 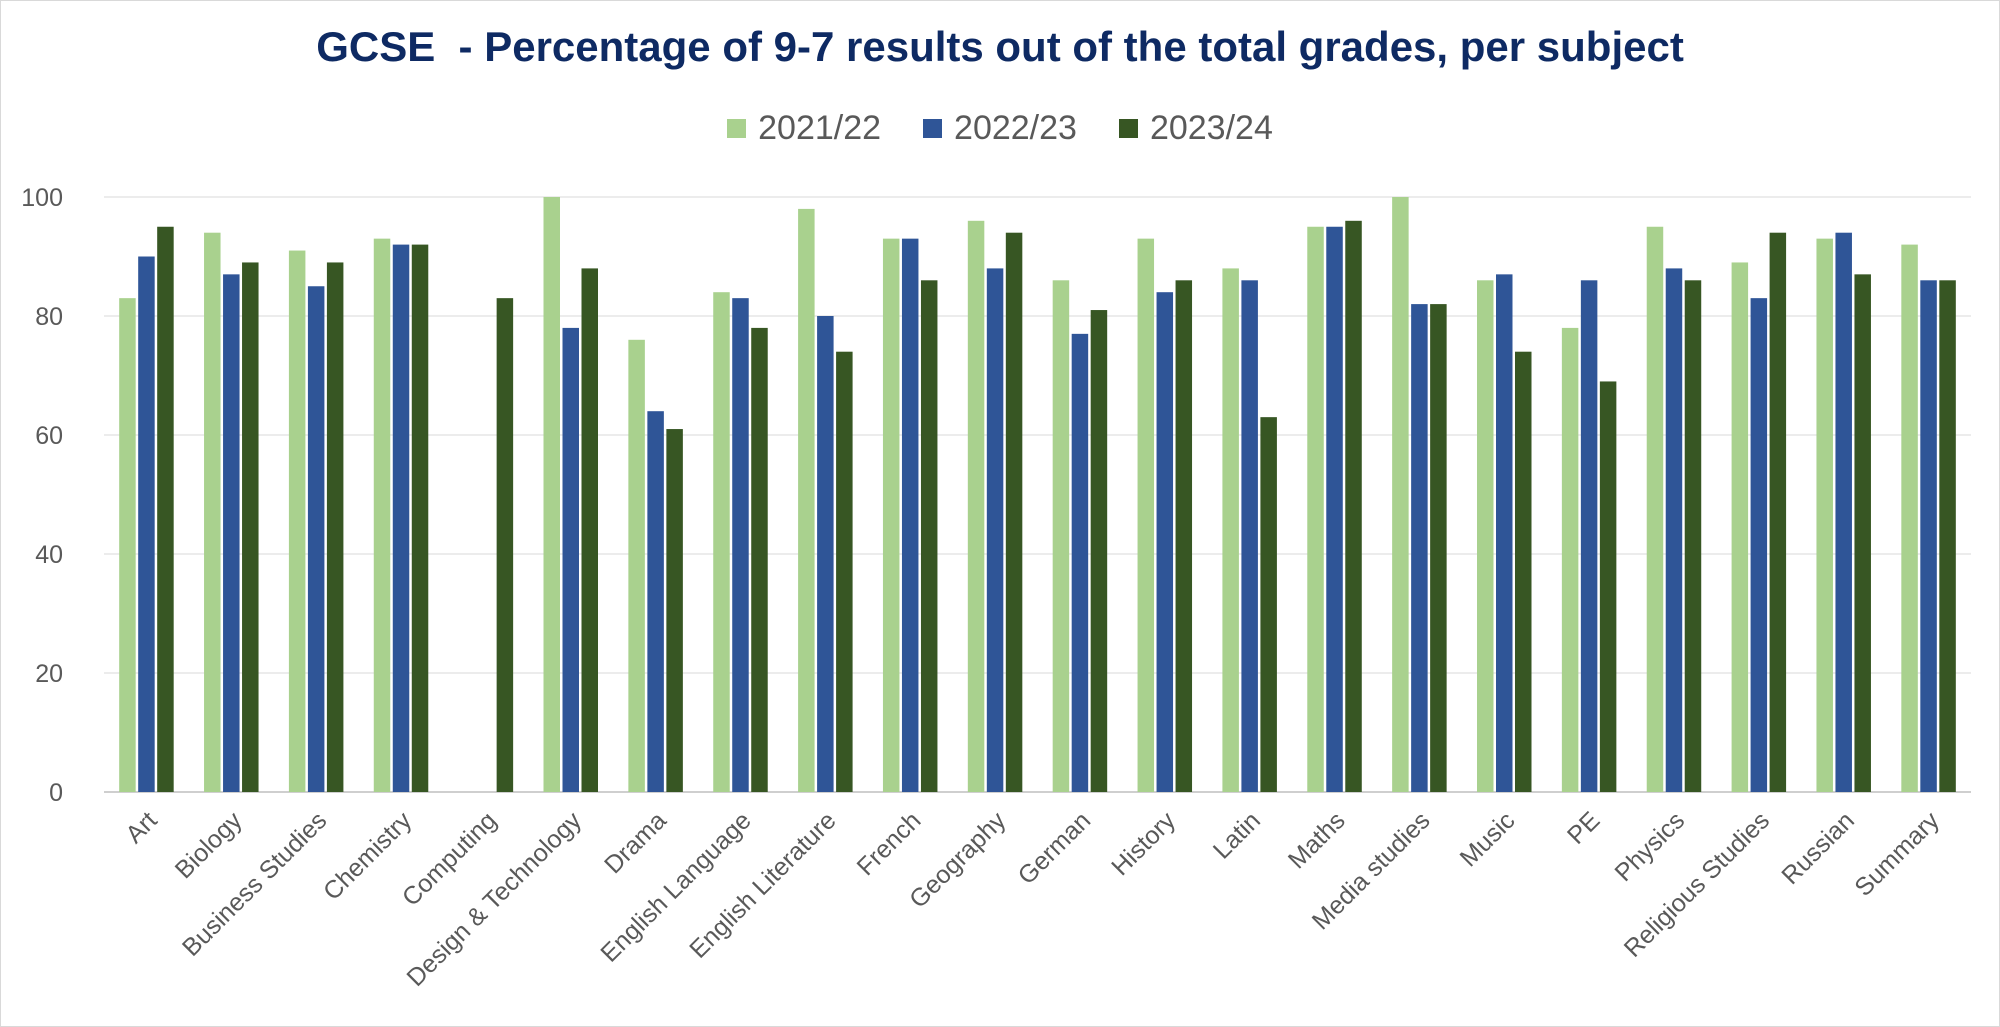 I want to click on legend-label-series-1: 2021/22, so click(x=820, y=128).